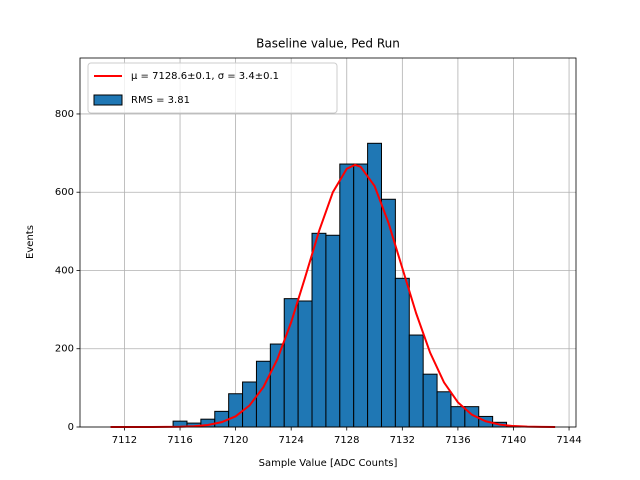 This screenshot has width=640, height=480. Describe the element at coordinates (328, 463) in the screenshot. I see `x-axis-label: Sample Value [ADC Counts]` at that location.